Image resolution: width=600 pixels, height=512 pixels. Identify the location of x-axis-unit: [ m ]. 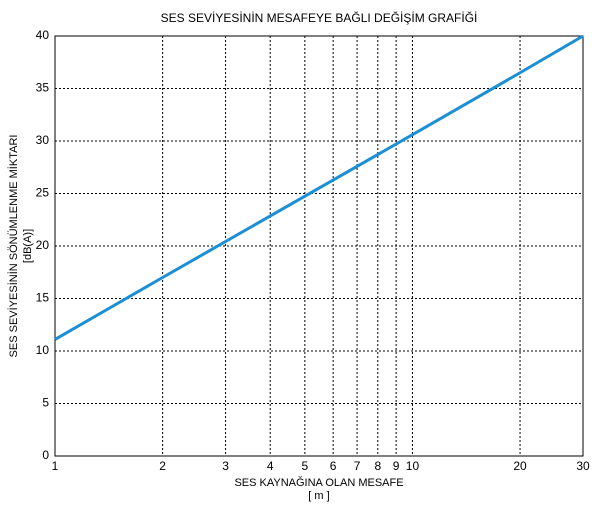
(318, 496).